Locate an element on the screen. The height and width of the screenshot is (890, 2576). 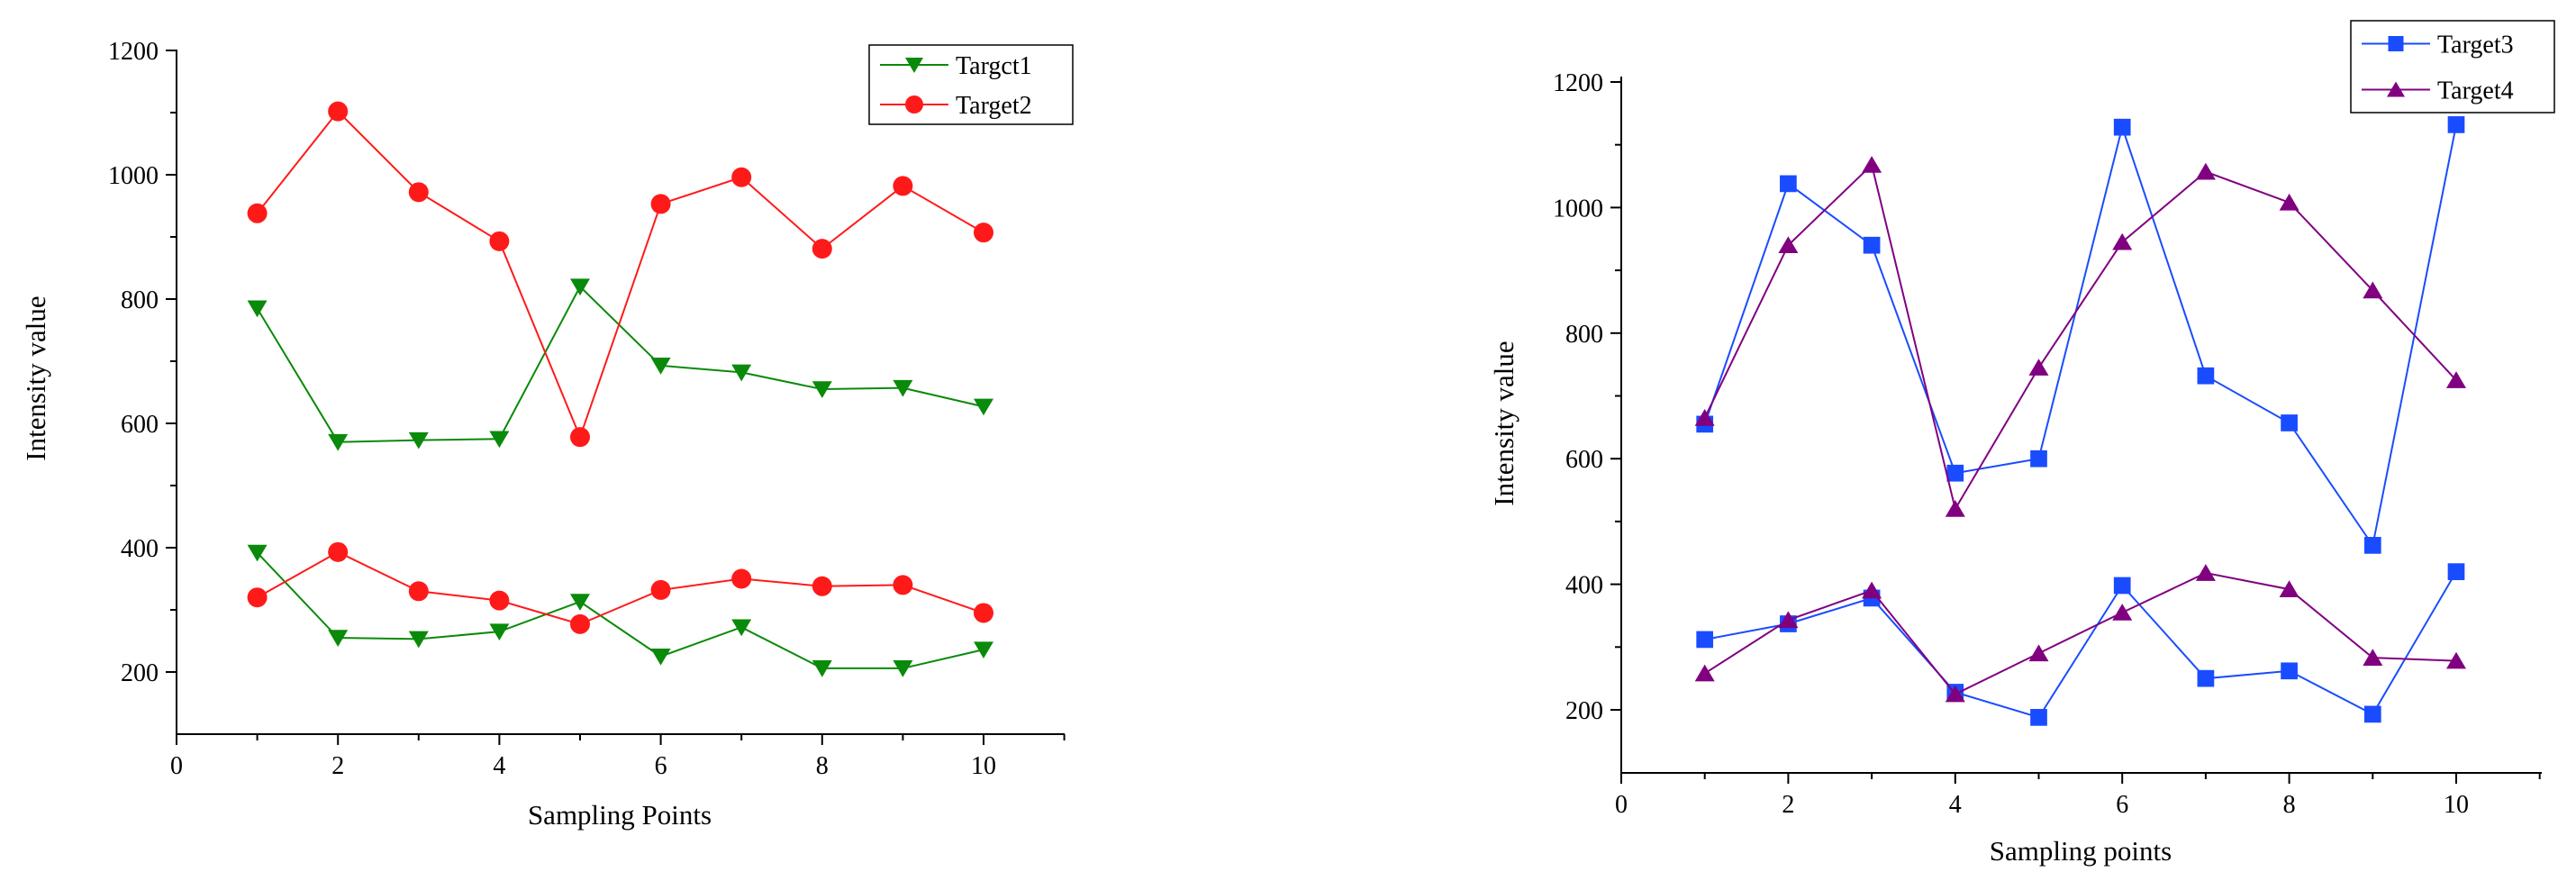
legend-label: Target4 is located at coordinates (2475, 91).